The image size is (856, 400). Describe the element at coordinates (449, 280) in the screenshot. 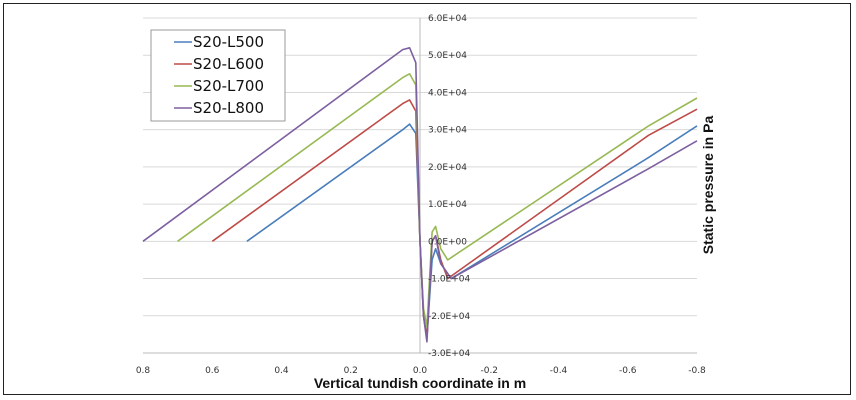

I see `y-tick-label: -1.0E+04` at that location.